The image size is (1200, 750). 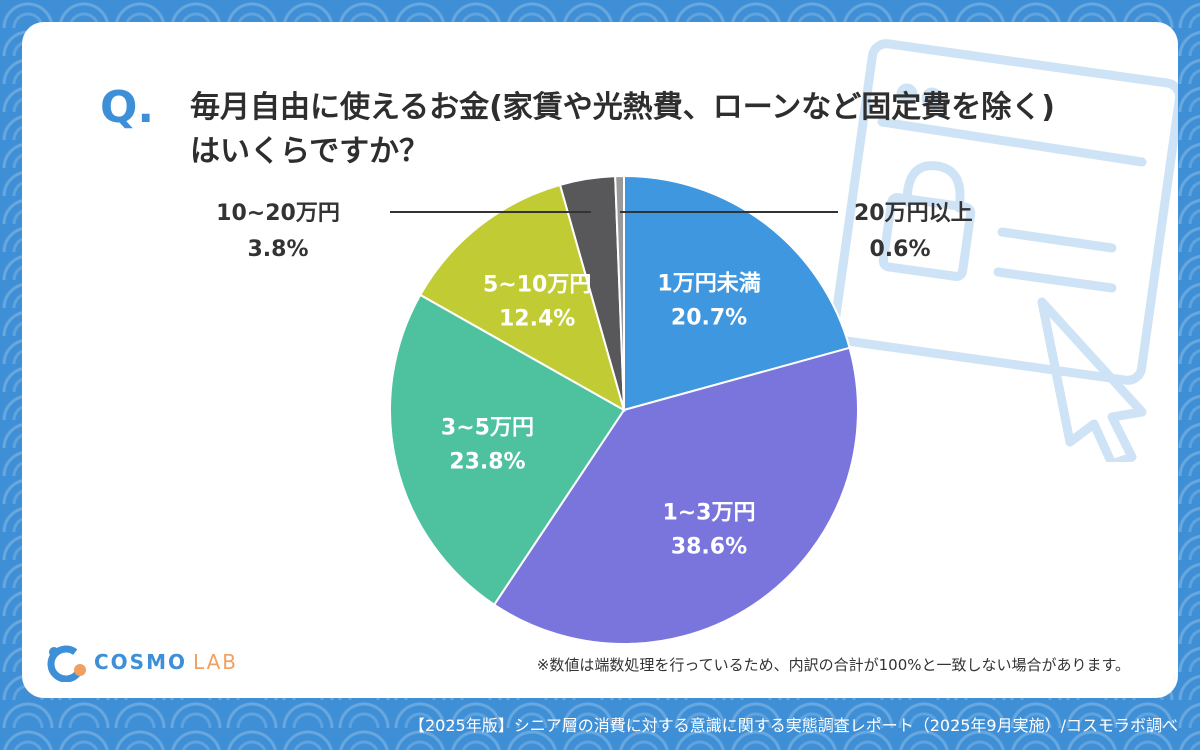 I want to click on slice-label-2: 3~5万円, so click(x=487, y=428).